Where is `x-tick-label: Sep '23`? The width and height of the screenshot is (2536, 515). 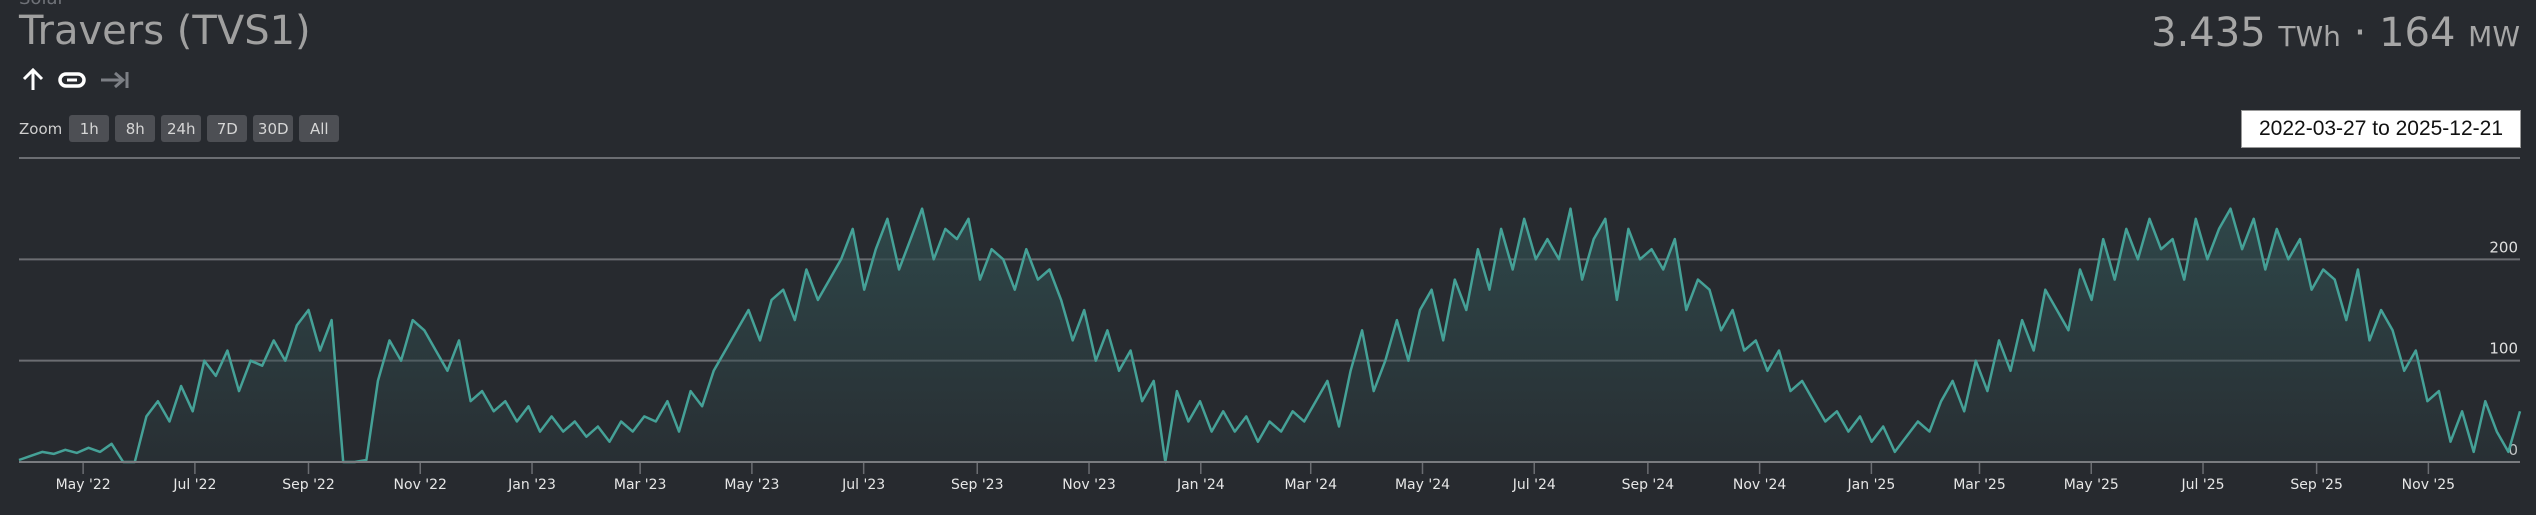 x-tick-label: Sep '23 is located at coordinates (977, 485).